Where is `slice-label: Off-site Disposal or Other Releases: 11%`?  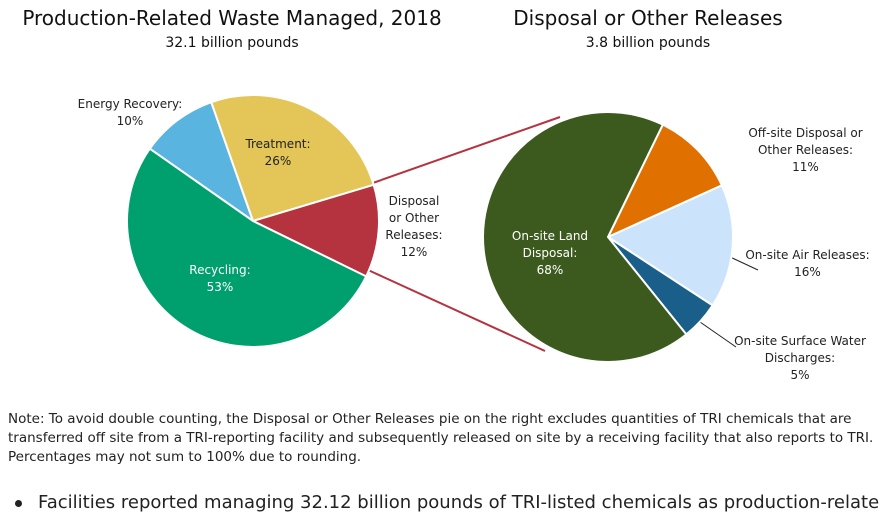
slice-label: Off-site Disposal or Other Releases: 11% is located at coordinates (805, 150).